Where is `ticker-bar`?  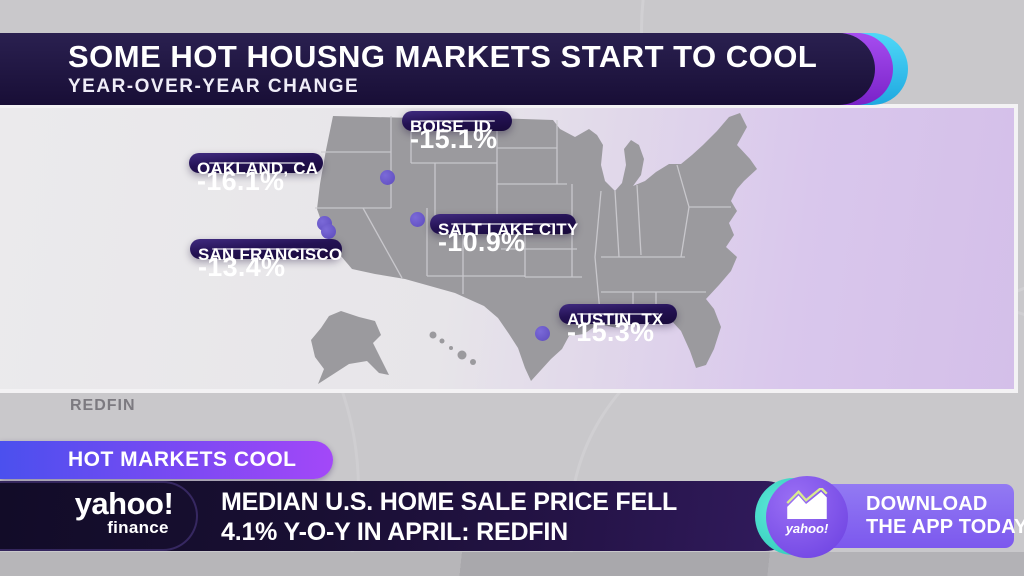
ticker-bar is located at coordinates (400, 516).